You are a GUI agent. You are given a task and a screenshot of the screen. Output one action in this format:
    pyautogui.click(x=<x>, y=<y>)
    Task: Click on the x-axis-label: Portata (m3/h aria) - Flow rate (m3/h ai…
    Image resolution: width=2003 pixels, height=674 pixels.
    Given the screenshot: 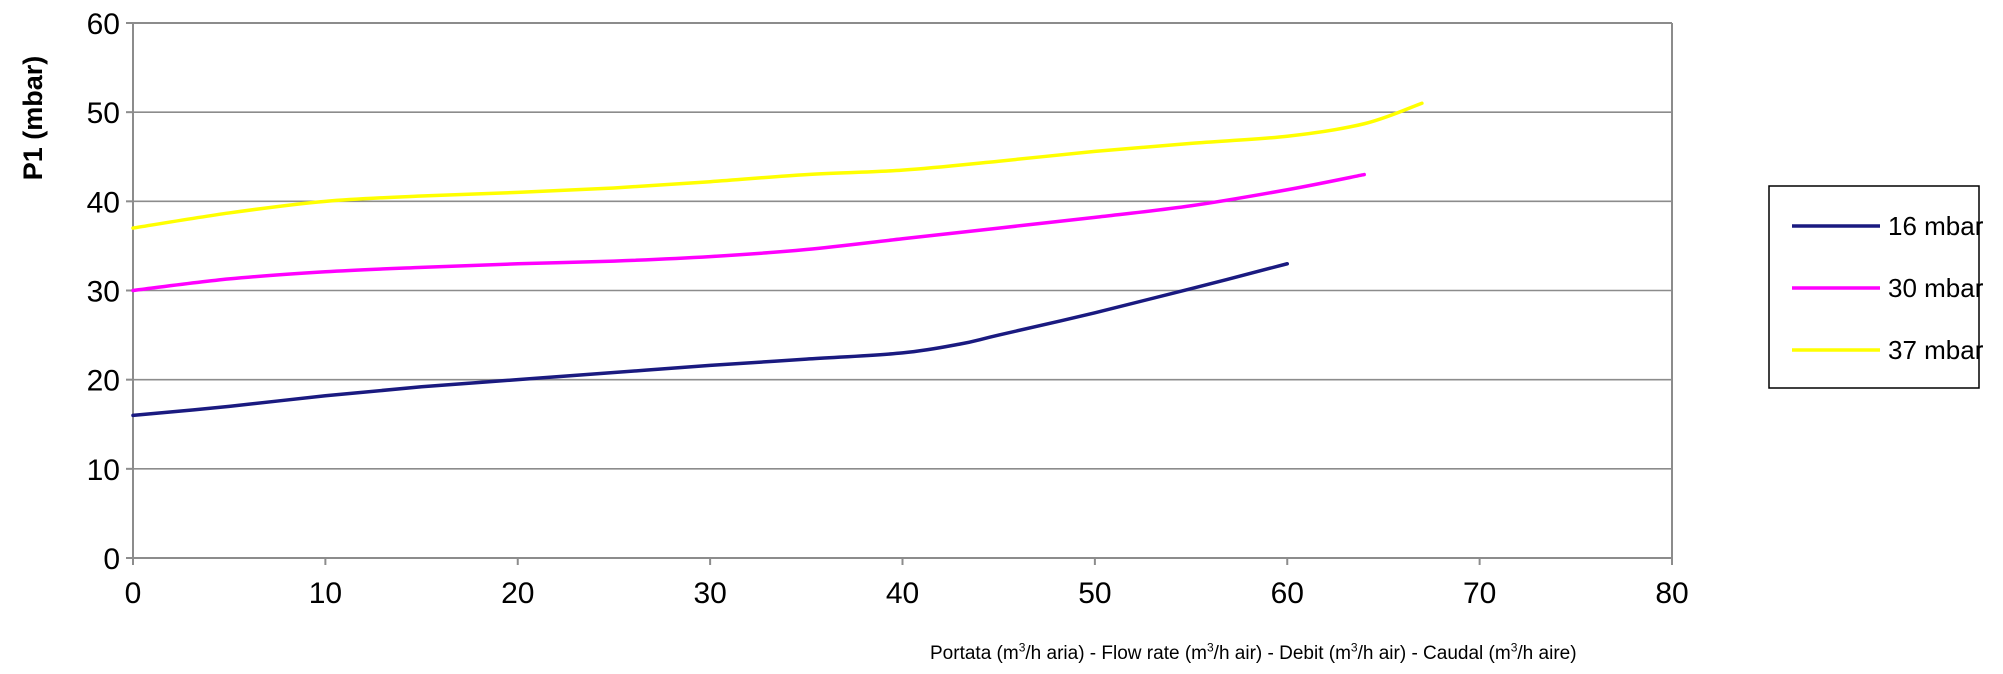 What is the action you would take?
    pyautogui.click(x=1465, y=652)
    